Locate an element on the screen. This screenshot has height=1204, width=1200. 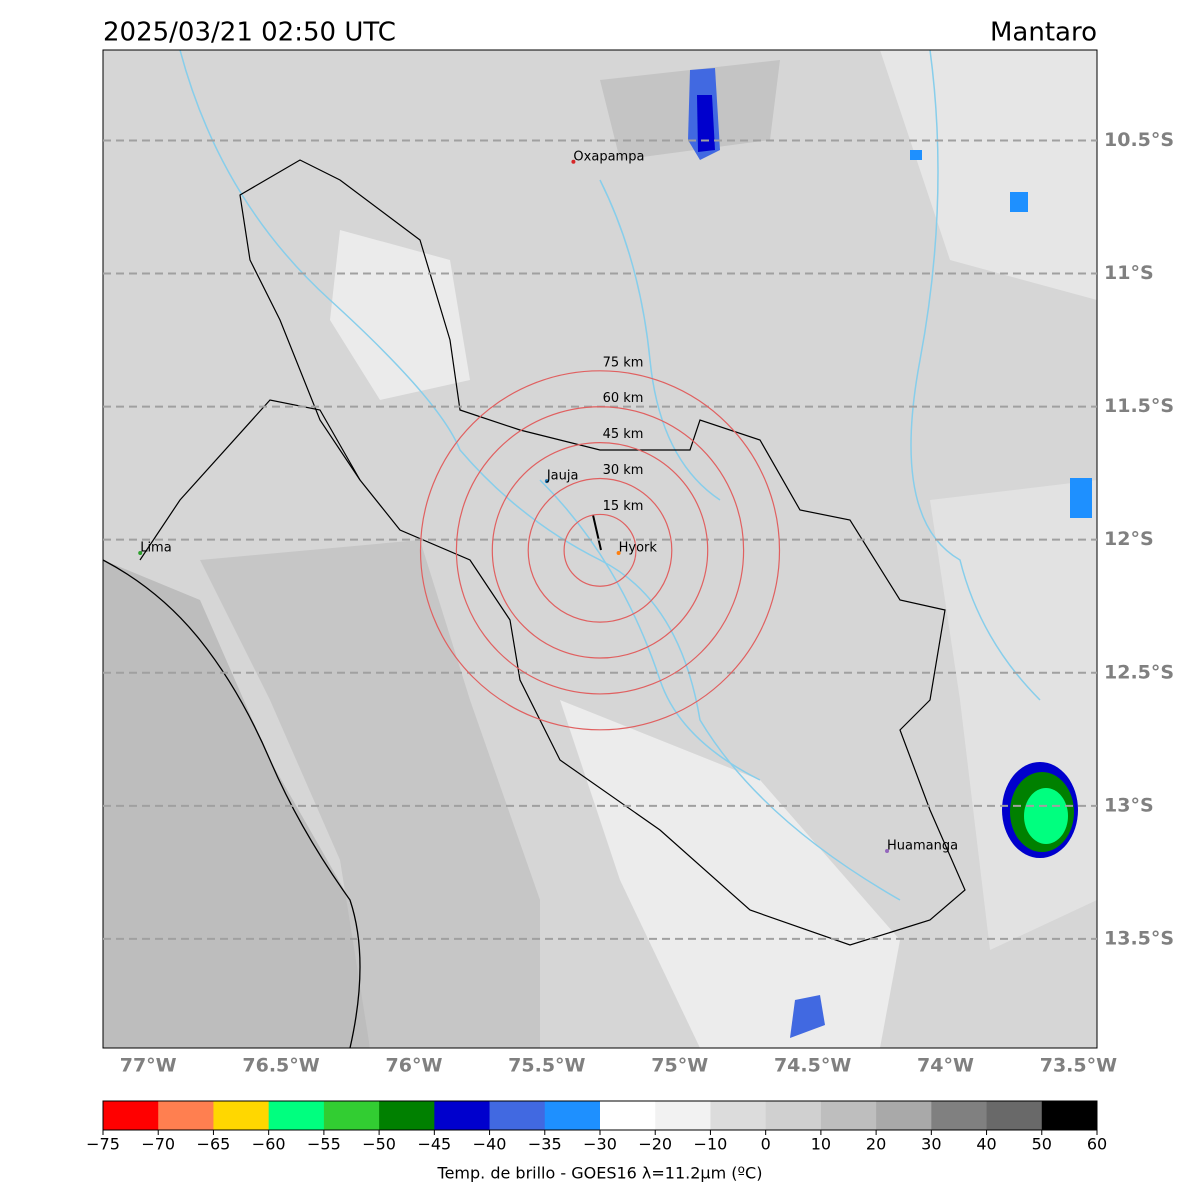
colorbar-tick-label: −40 is located at coordinates (490, 1144).